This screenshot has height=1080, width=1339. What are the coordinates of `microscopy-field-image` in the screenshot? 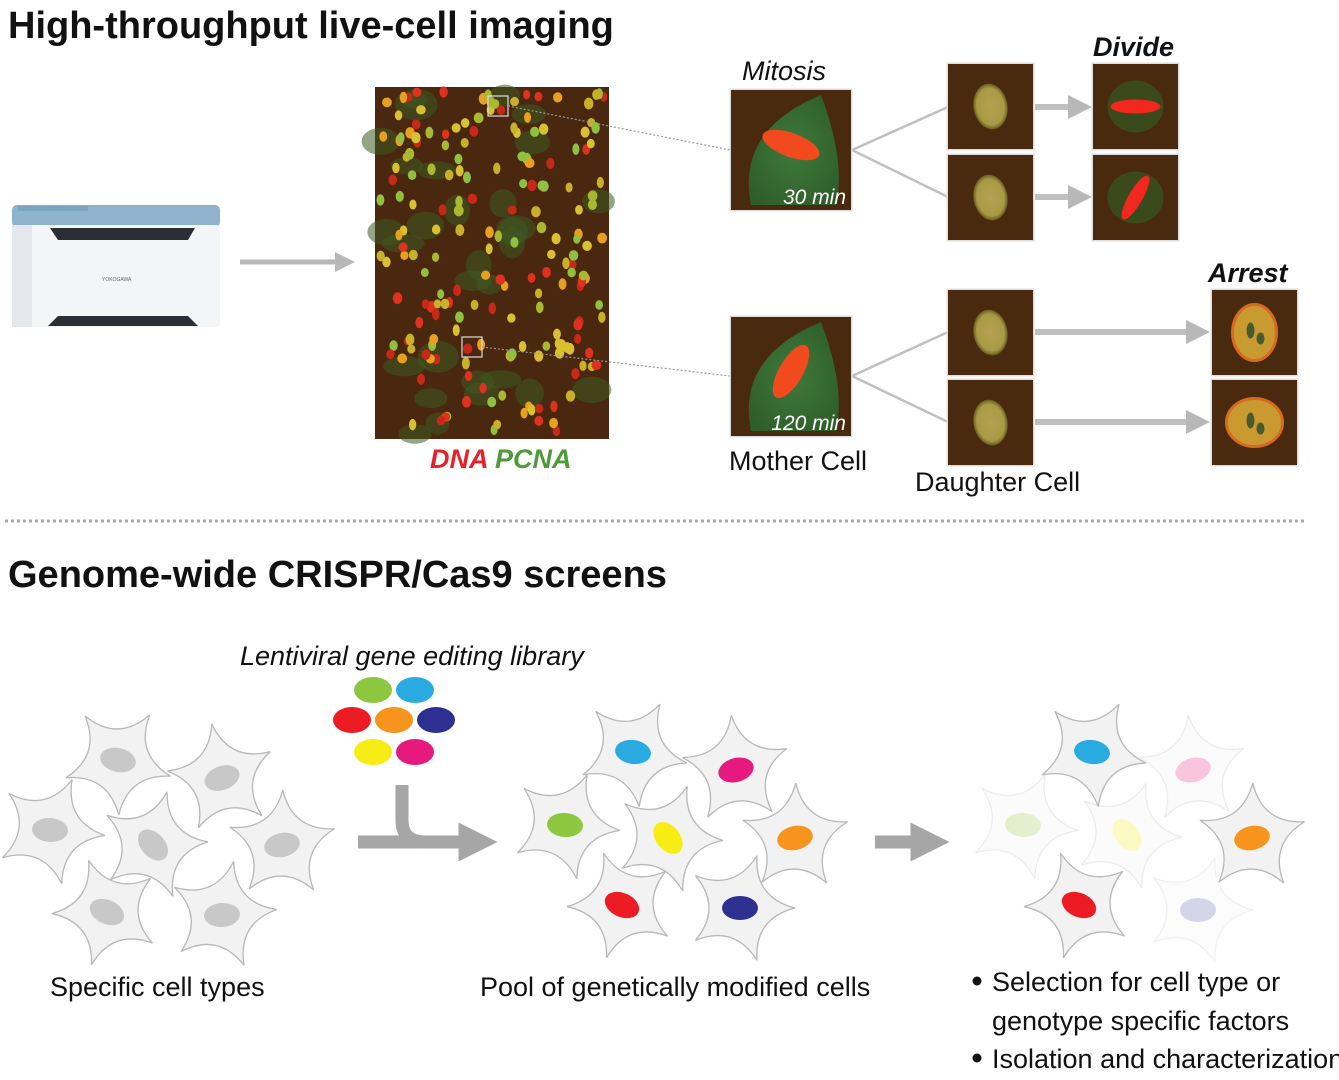 It's located at (488, 264).